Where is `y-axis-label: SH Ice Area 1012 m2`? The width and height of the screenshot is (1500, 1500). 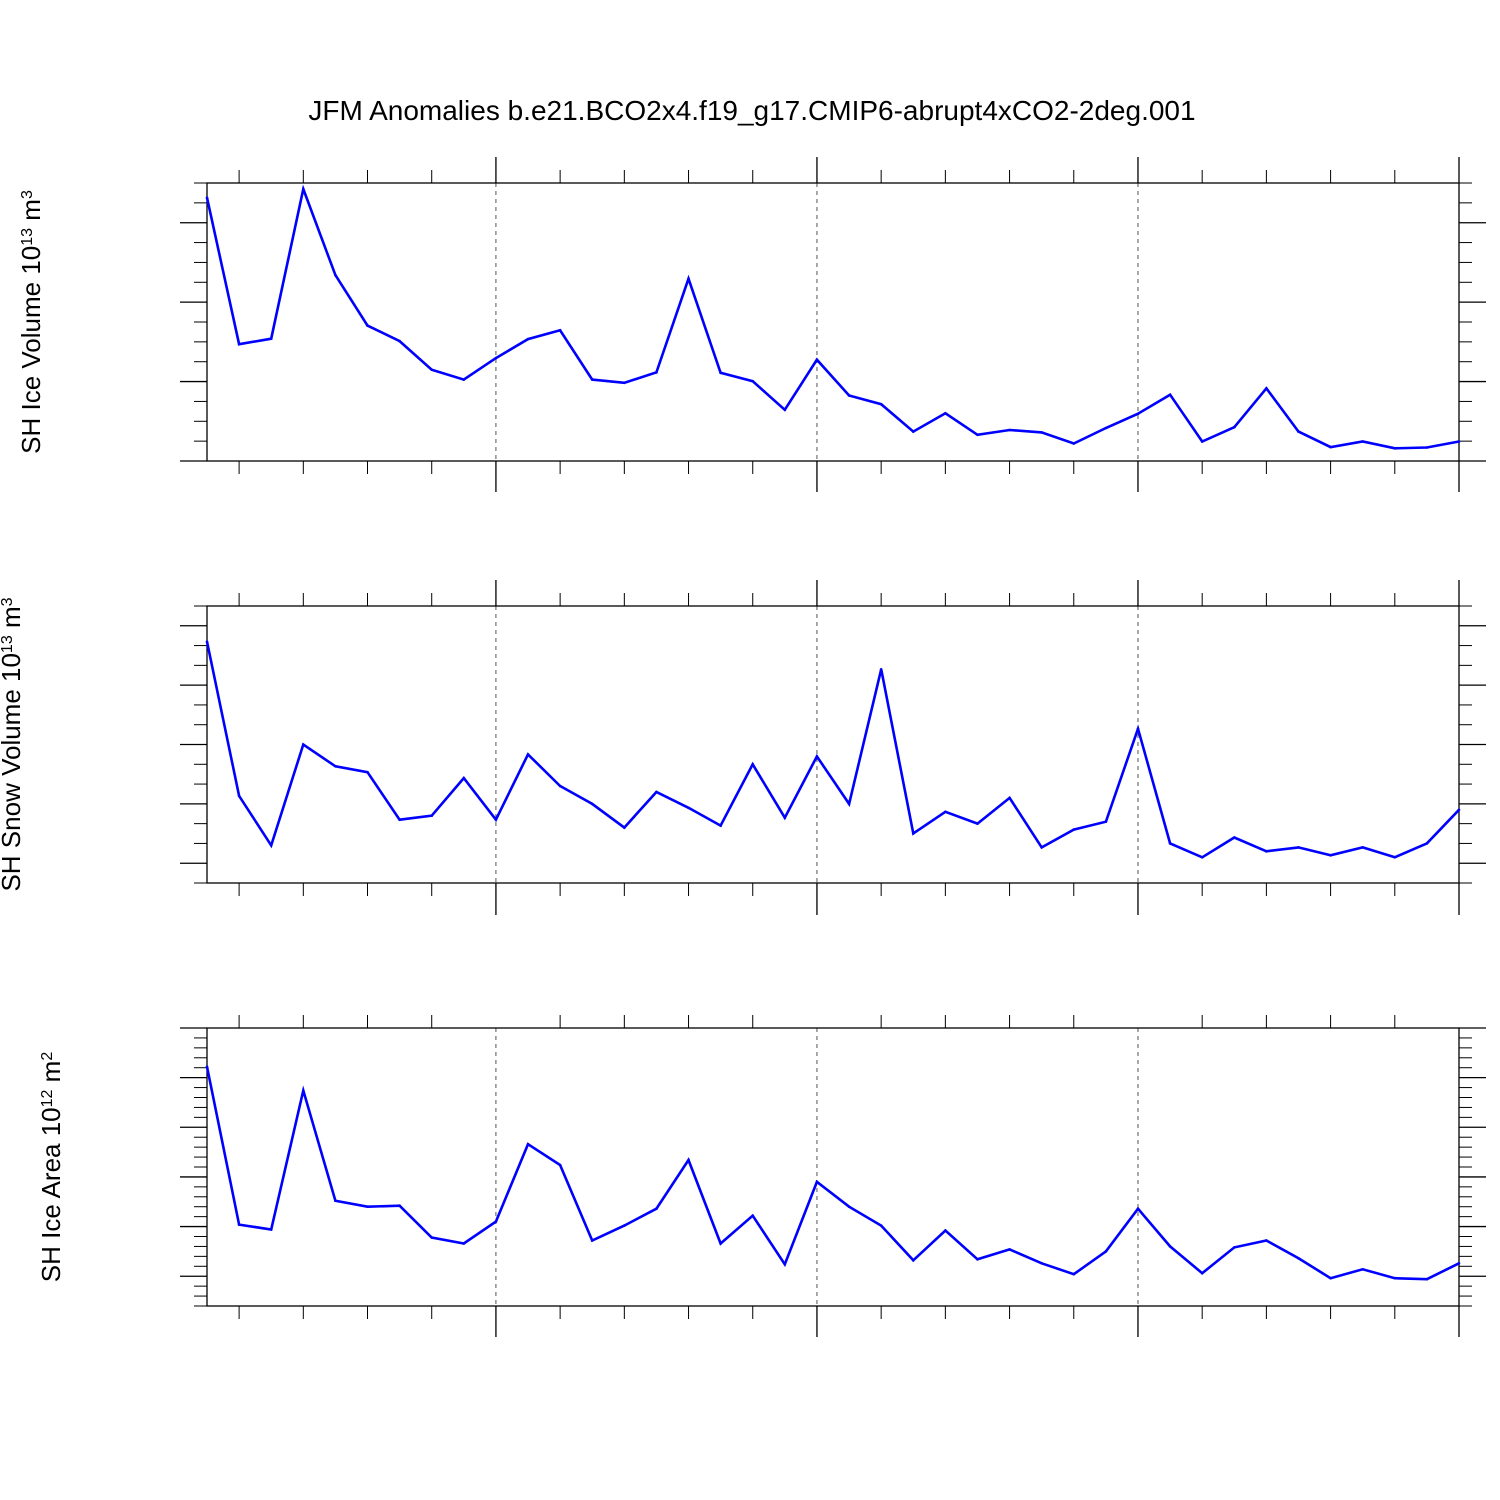 y-axis-label: SH Ice Area 1012 m2 is located at coordinates (51, 1167).